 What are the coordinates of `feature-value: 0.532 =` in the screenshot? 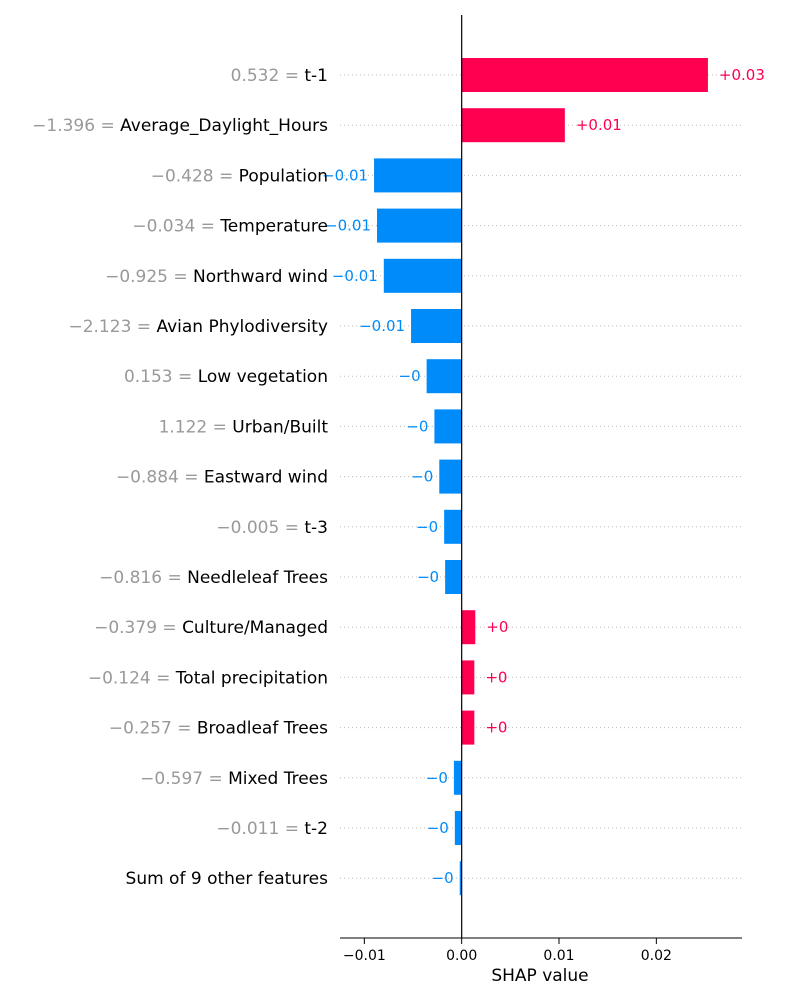 It's located at (268, 76).